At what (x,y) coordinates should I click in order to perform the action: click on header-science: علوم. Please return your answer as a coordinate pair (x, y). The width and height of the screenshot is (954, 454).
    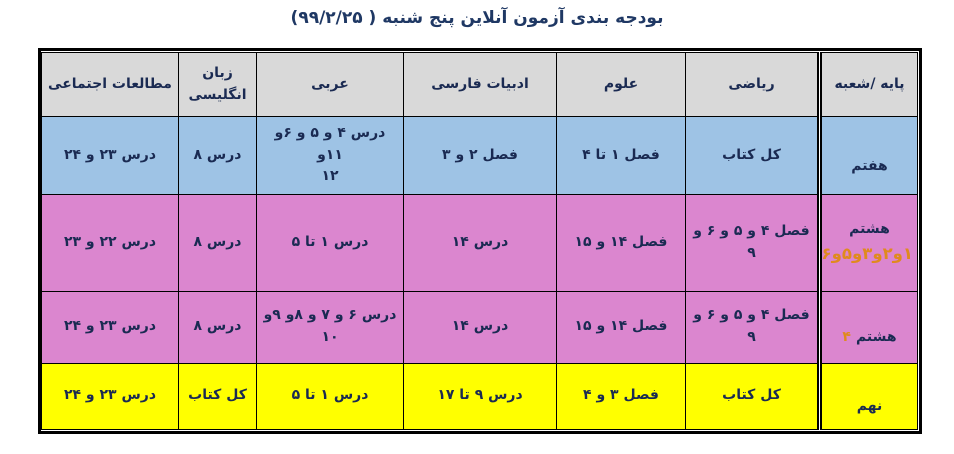
    Looking at the image, I should click on (621, 84).